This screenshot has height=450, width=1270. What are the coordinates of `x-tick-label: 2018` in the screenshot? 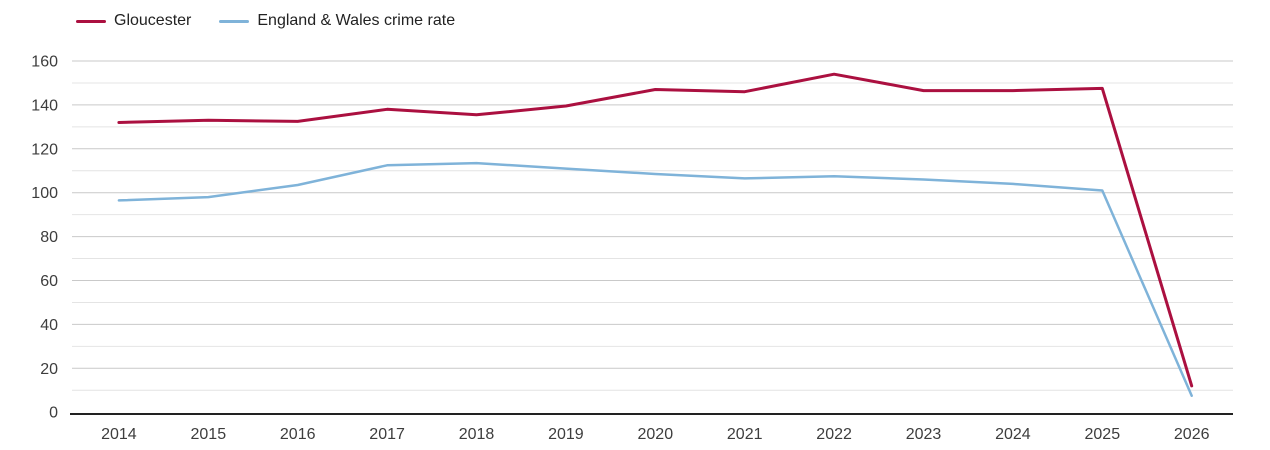 It's located at (477, 434).